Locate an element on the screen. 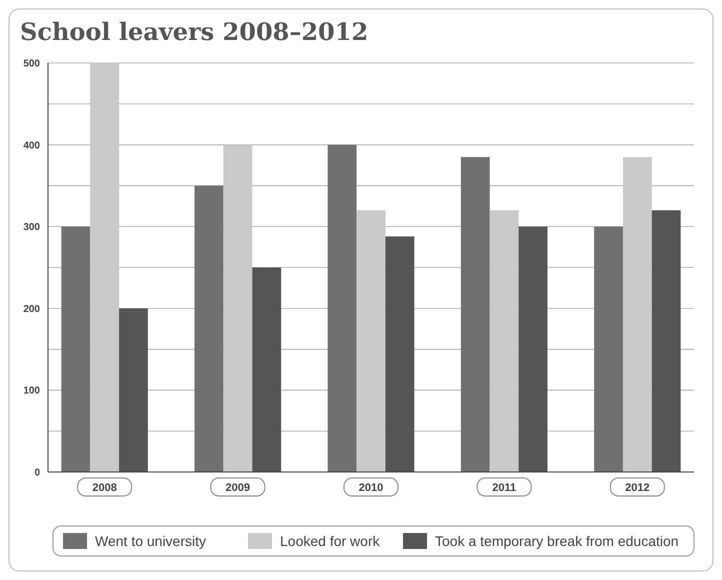  legend-label: Took a temporary break from education is located at coordinates (557, 541).